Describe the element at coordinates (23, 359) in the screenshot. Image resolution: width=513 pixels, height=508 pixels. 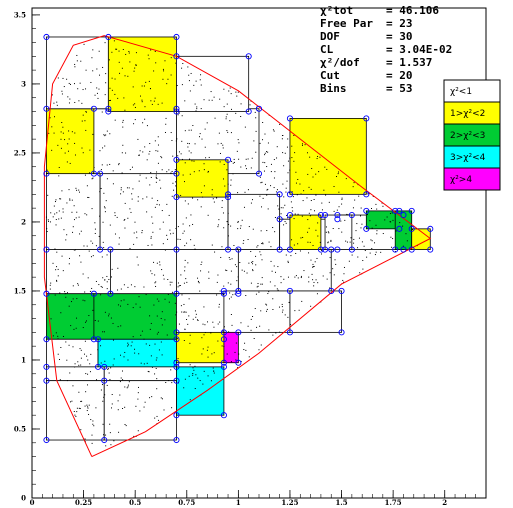
I see `y-tick-label: 1` at that location.